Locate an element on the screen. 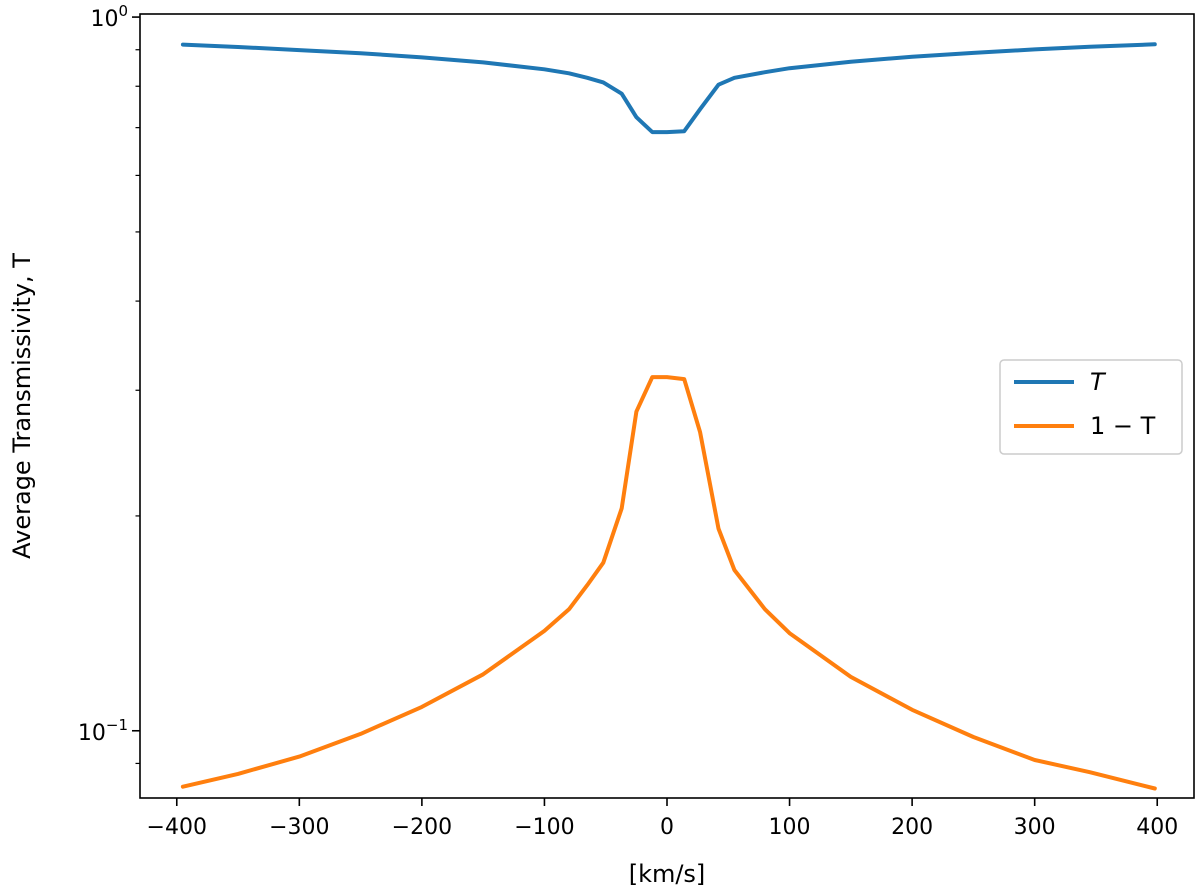 Image resolution: width=1200 pixels, height=893 pixels. x-tick-label: −100 is located at coordinates (544, 827).